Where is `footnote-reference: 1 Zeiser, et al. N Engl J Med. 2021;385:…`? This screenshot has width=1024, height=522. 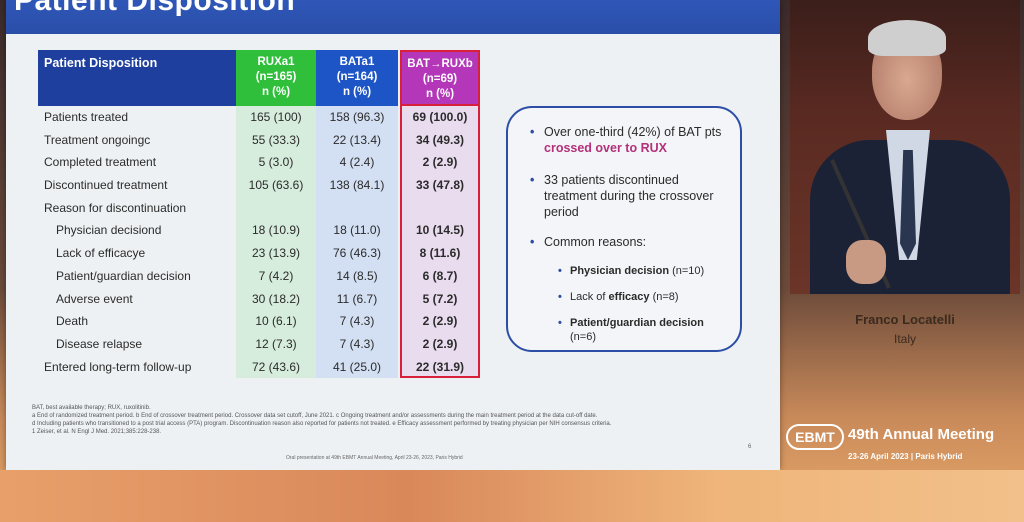
footnote-reference: 1 Zeiser, et al. N Engl J Med. 2021;385:… is located at coordinates (97, 432).